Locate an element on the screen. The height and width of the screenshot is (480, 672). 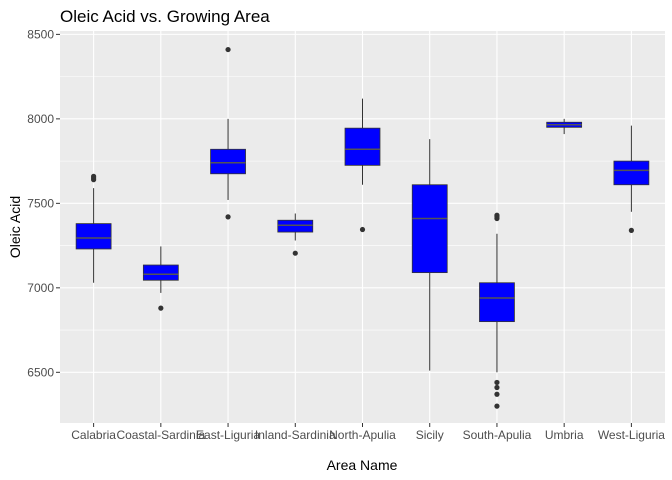
box-north-apulia is located at coordinates (362, 165).